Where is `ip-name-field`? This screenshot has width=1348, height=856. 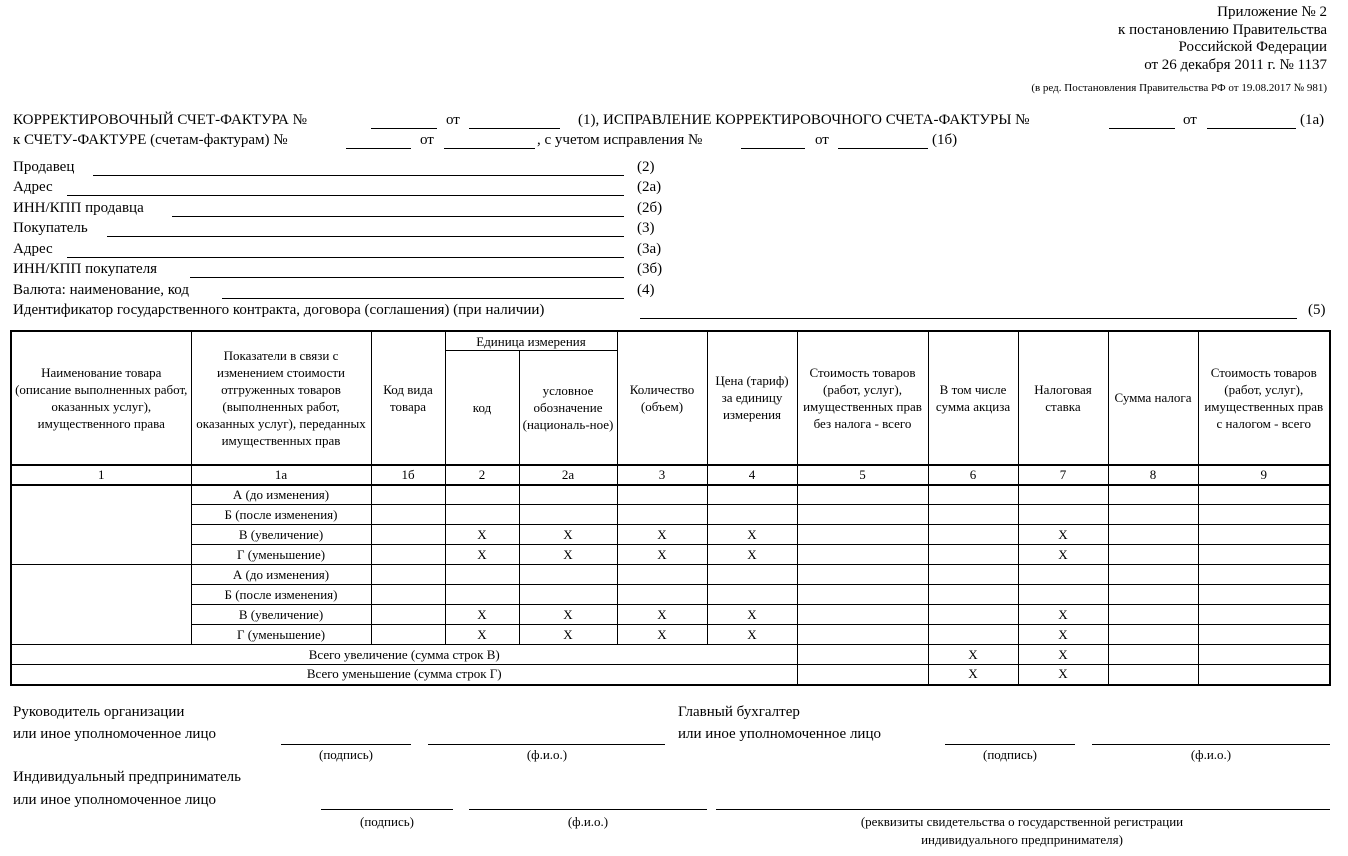 ip-name-field is located at coordinates (588, 809).